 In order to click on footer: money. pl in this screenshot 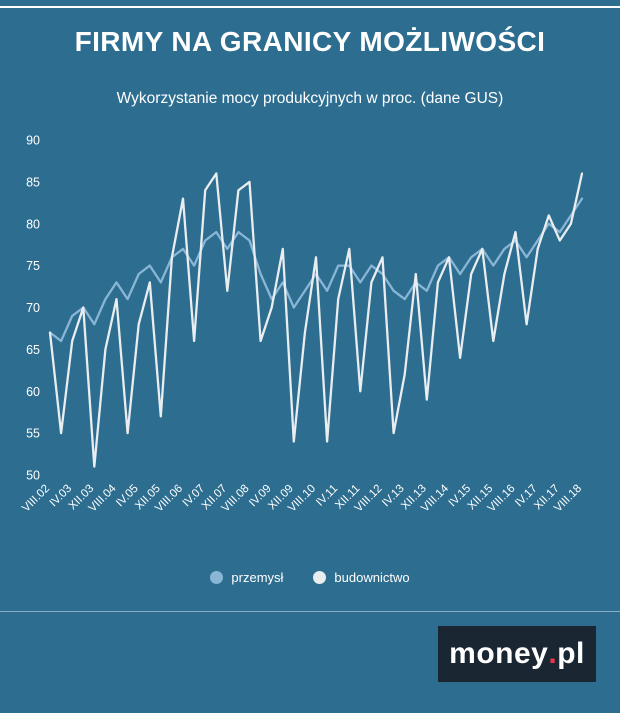, I will do `click(310, 647)`.